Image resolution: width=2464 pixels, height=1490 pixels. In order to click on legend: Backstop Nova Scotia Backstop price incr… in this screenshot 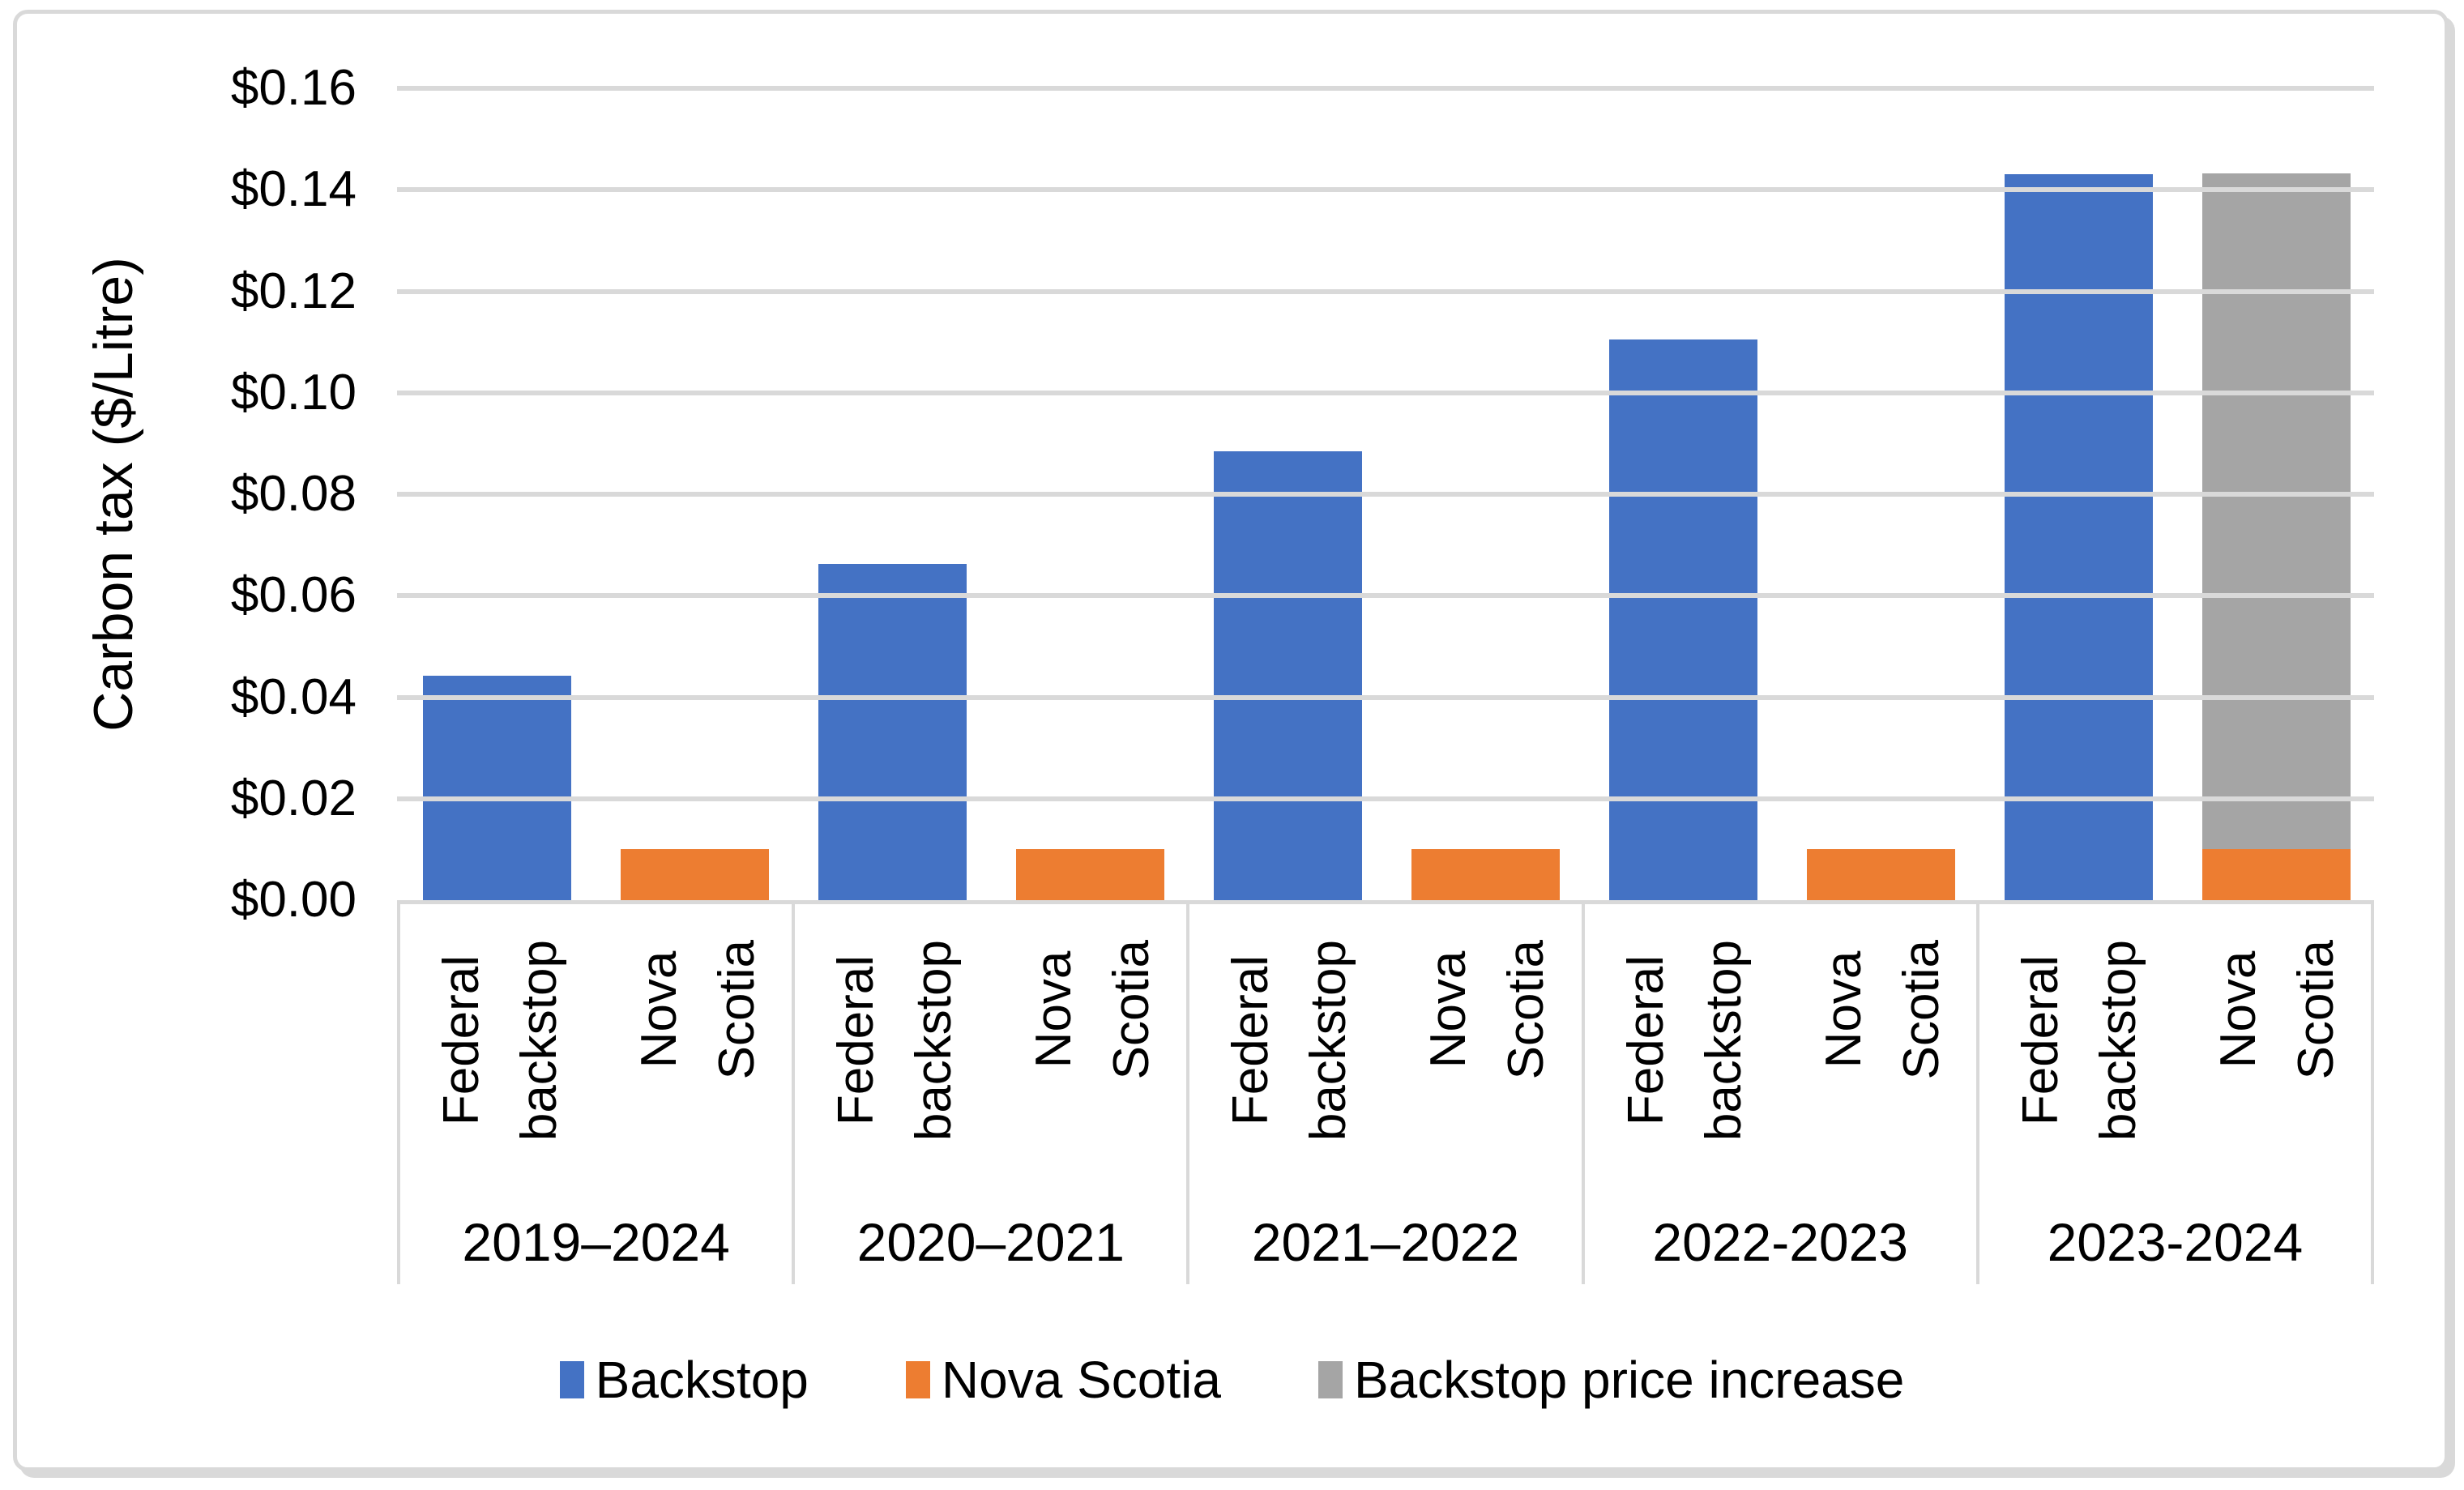, I will do `click(1232, 1380)`.